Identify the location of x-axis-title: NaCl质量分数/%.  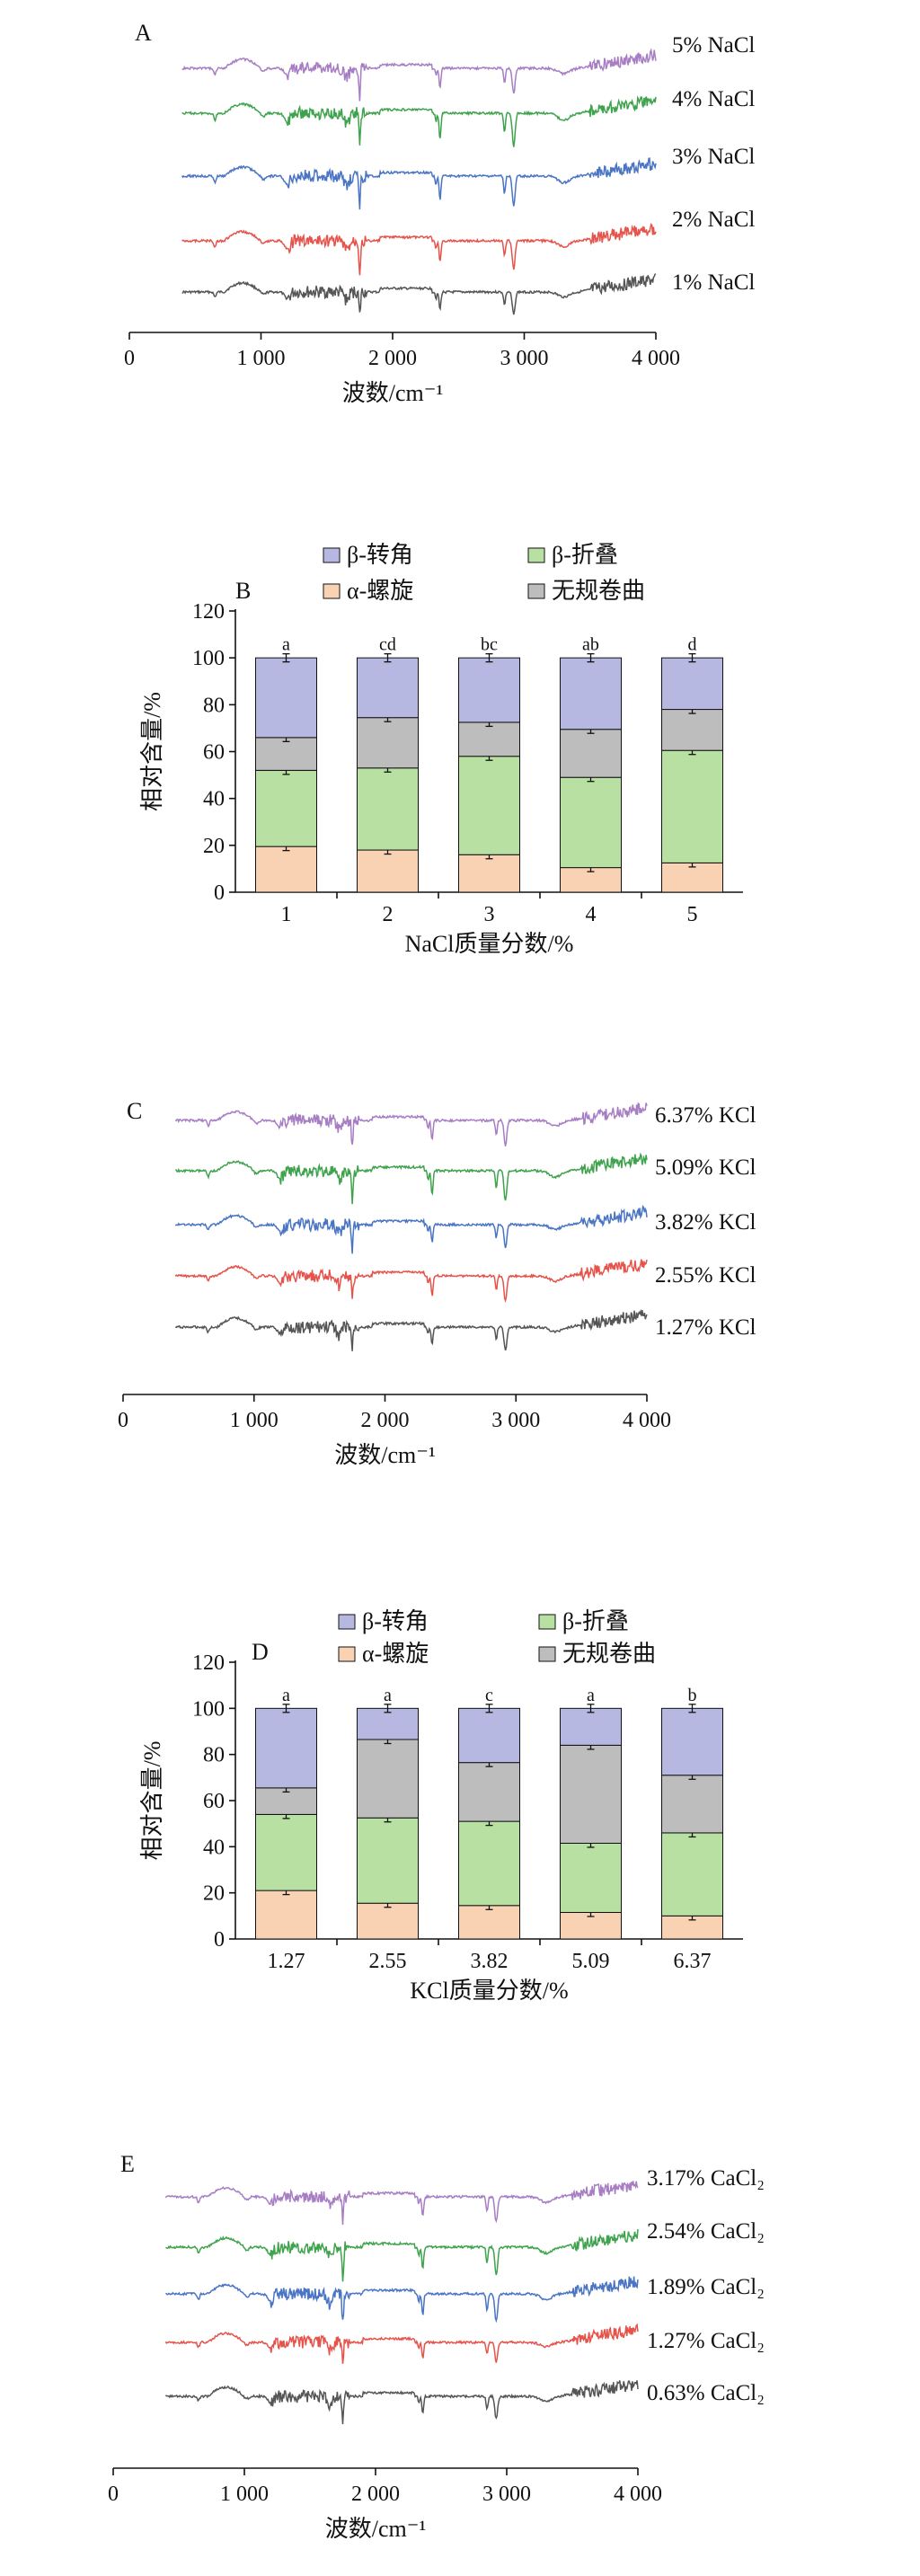
(489, 944).